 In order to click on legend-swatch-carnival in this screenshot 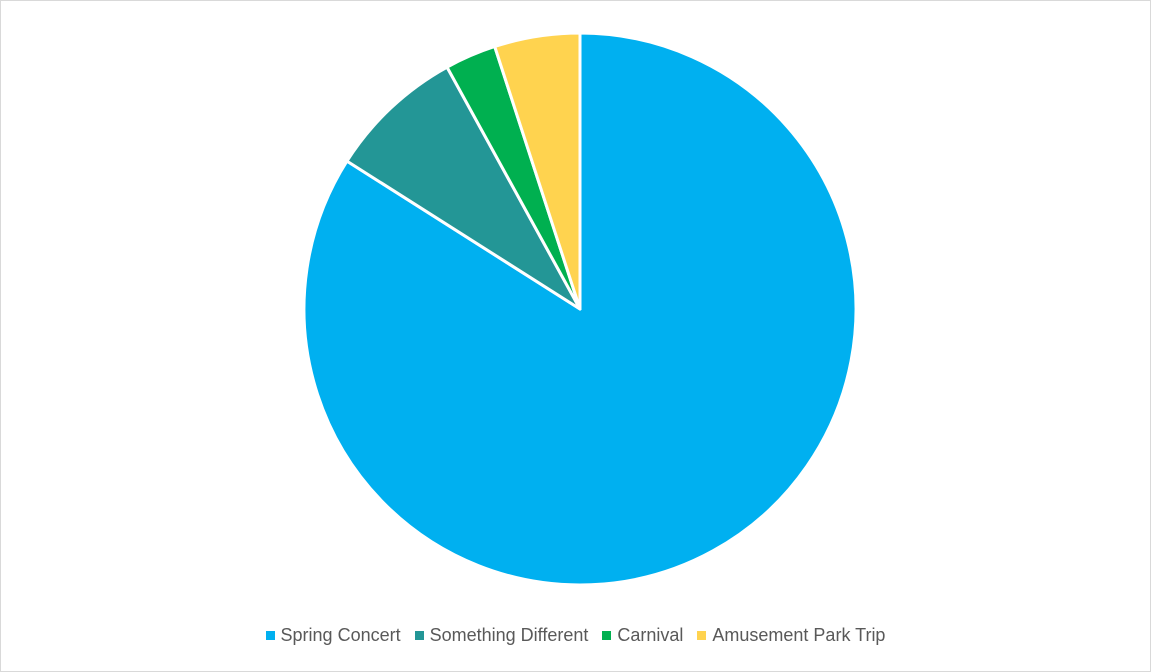, I will do `click(607, 635)`.